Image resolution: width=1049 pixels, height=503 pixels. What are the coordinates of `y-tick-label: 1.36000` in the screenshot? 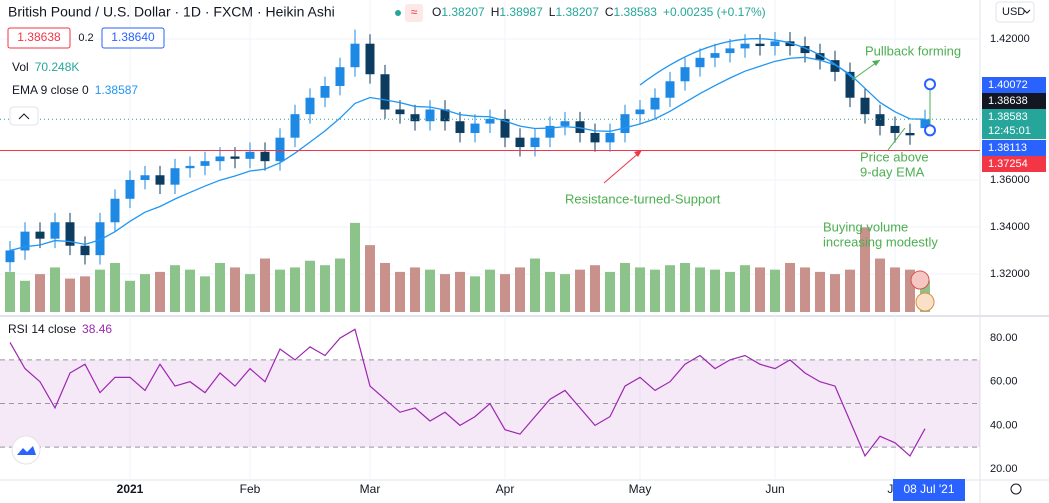 It's located at (1010, 180).